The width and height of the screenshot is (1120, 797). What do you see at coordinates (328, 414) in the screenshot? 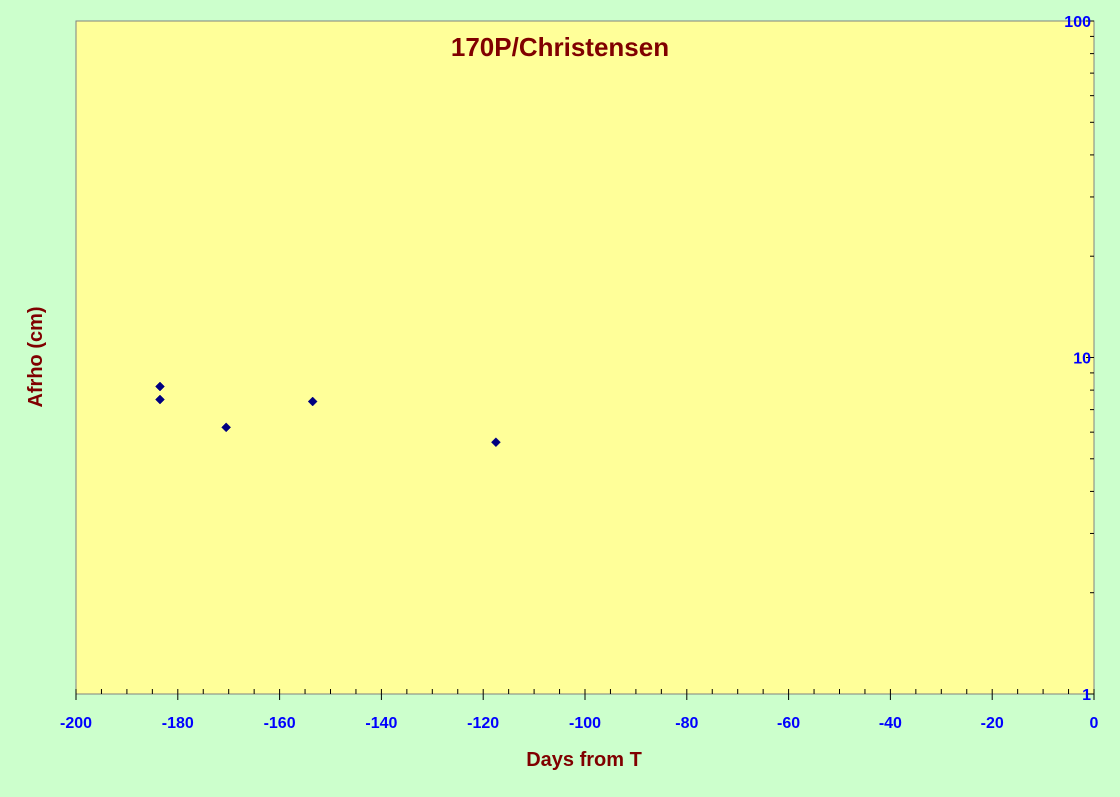
I see `data-points` at bounding box center [328, 414].